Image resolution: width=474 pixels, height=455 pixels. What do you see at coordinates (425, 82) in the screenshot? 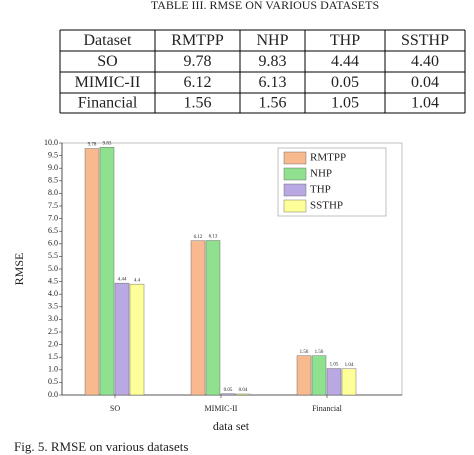
I see `table-cell: 0.04` at bounding box center [425, 82].